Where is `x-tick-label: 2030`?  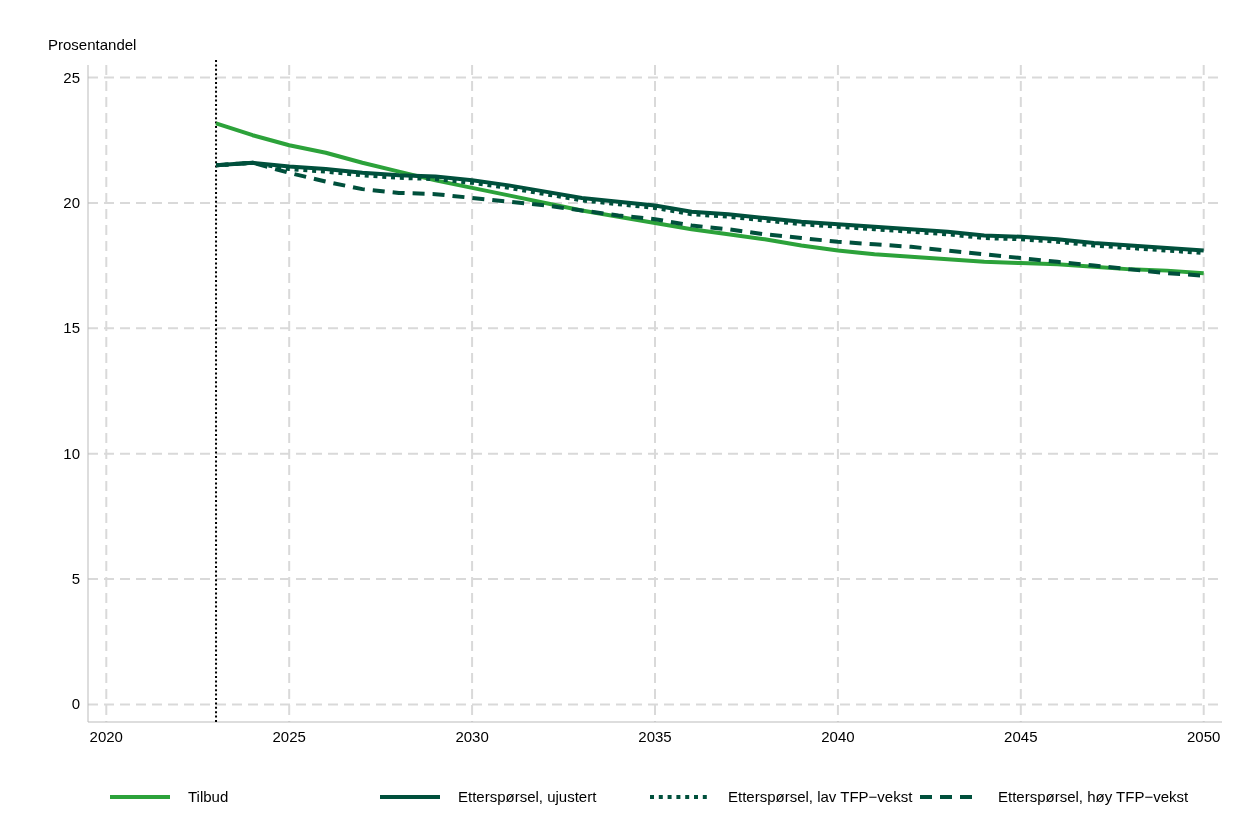
x-tick-label: 2030 is located at coordinates (472, 736).